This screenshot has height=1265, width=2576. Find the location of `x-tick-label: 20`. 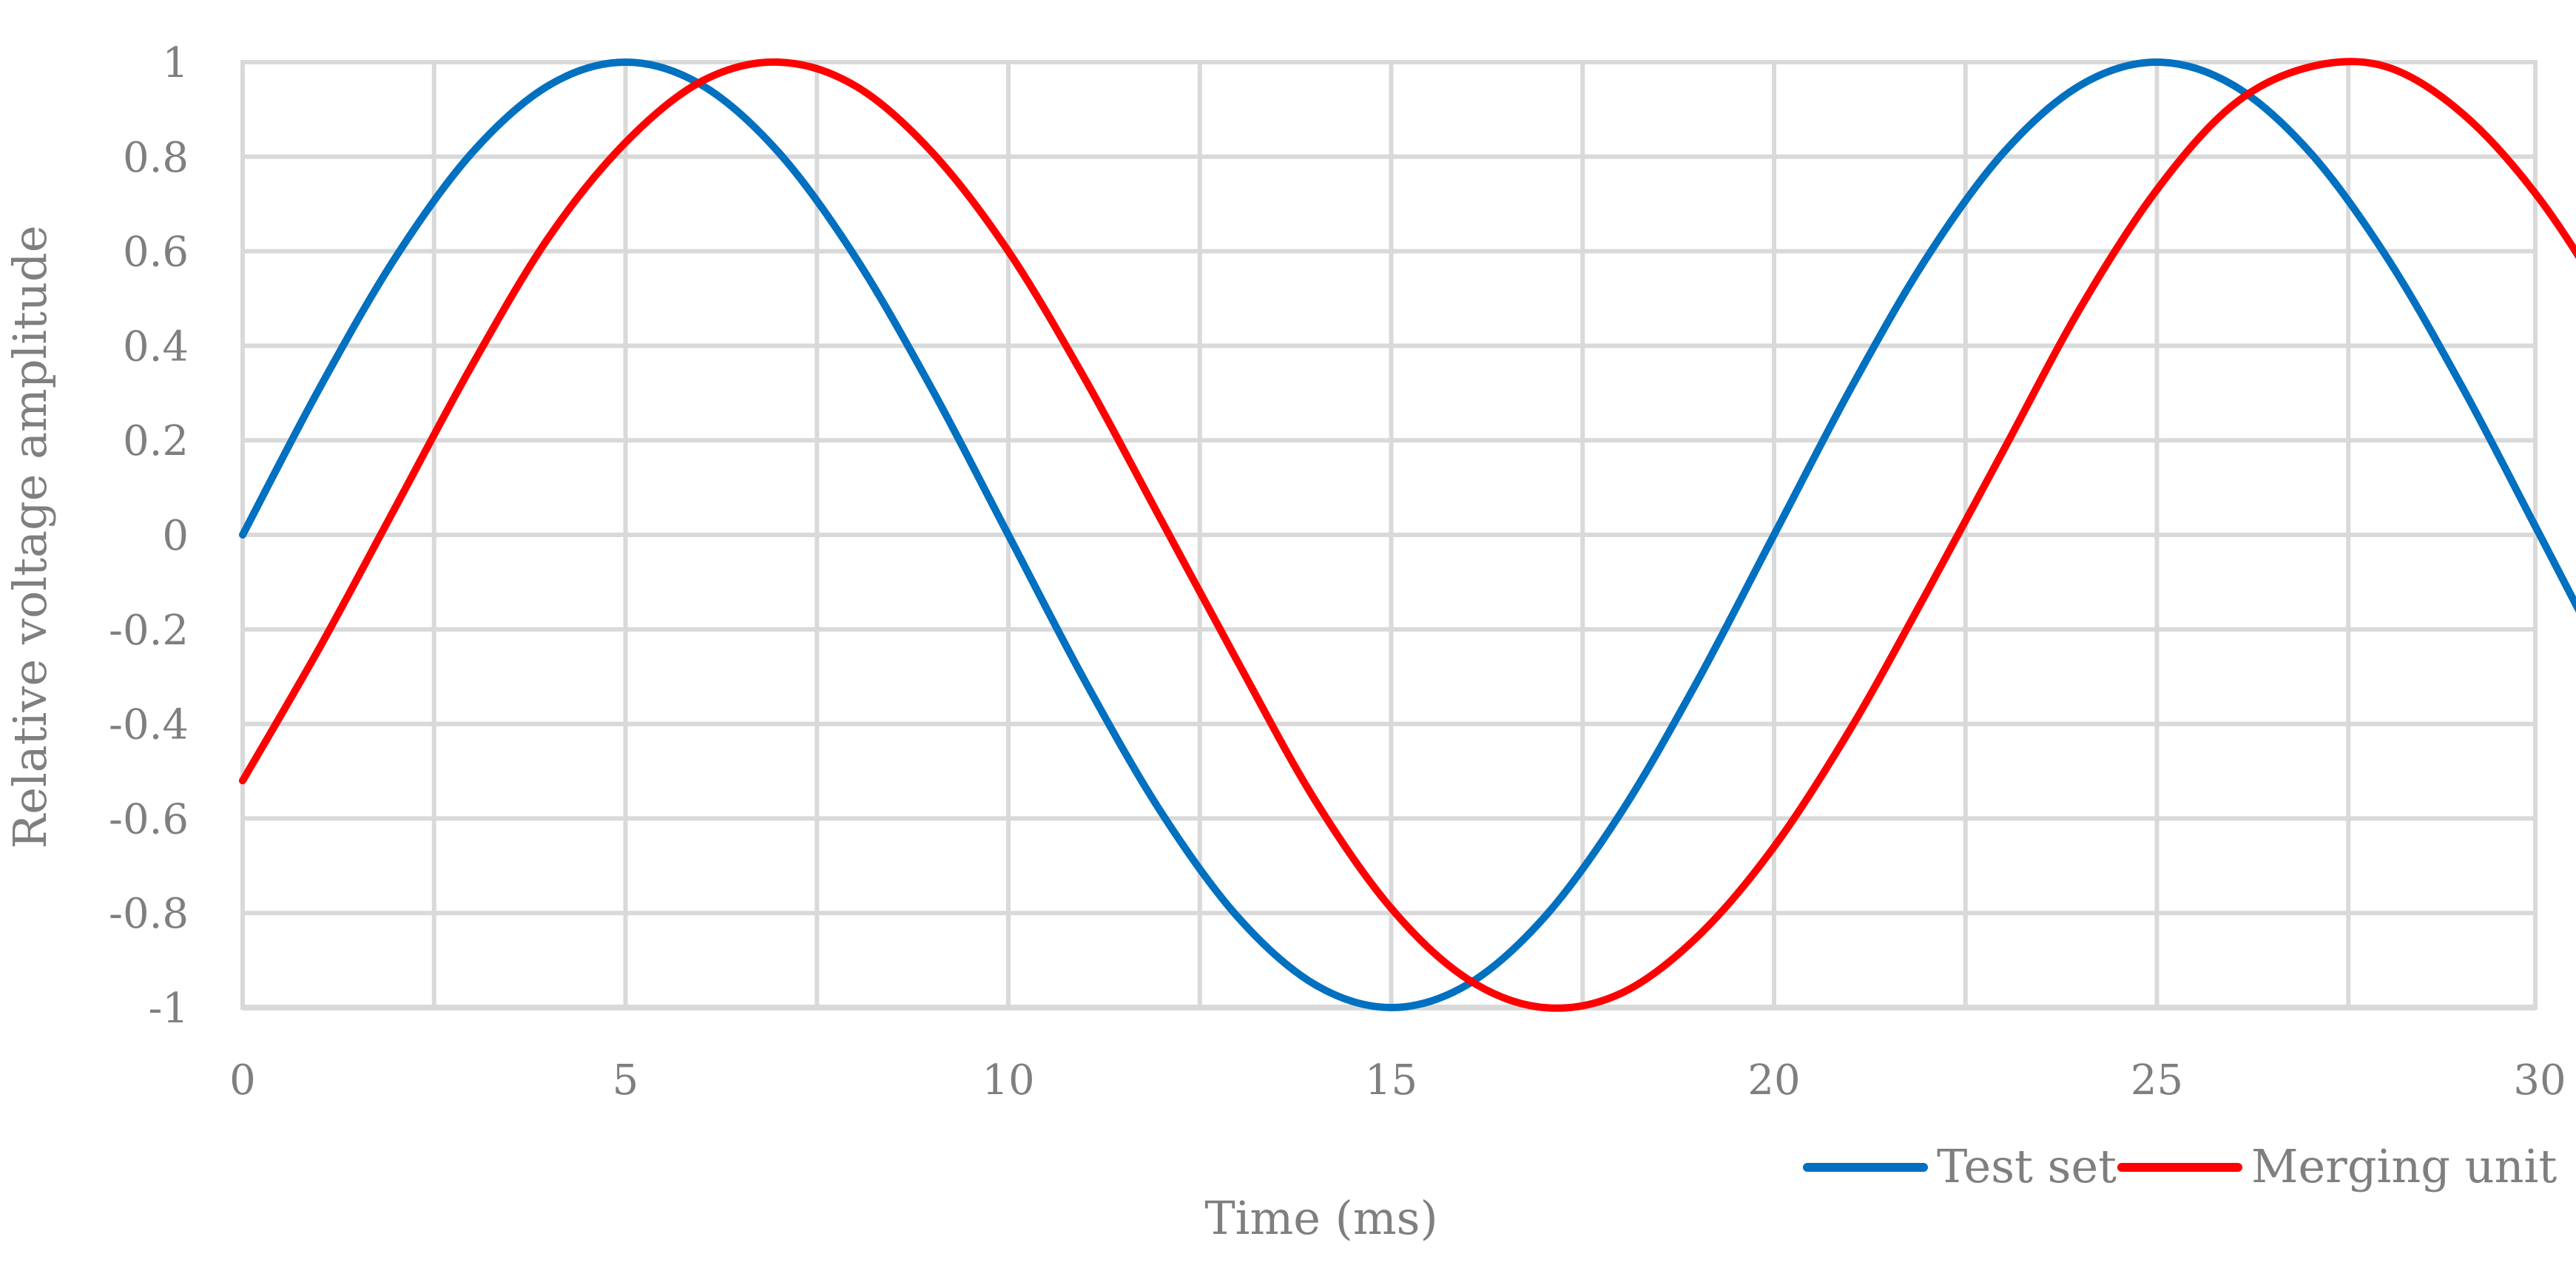

x-tick-label: 20 is located at coordinates (1773, 1080).